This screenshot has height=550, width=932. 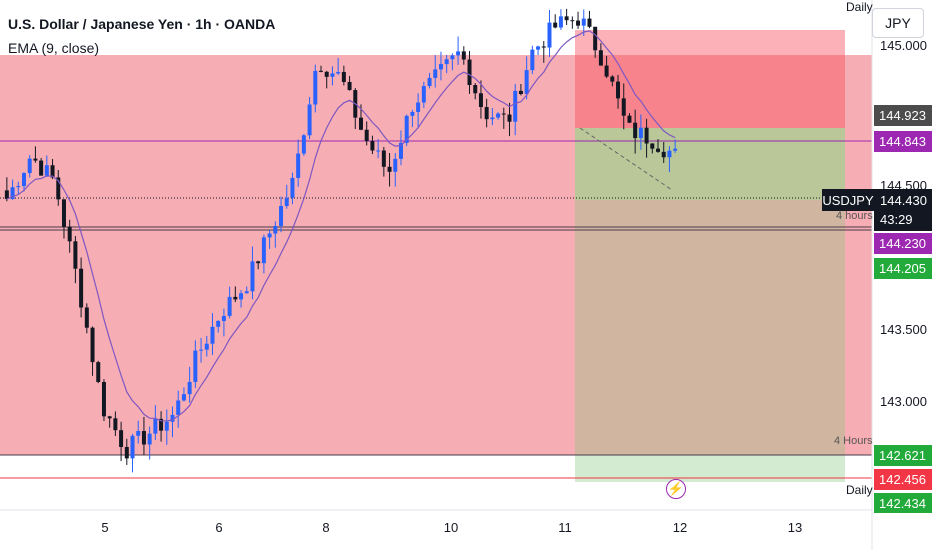 I want to click on price-tag-144923: 144.923, so click(x=903, y=115).